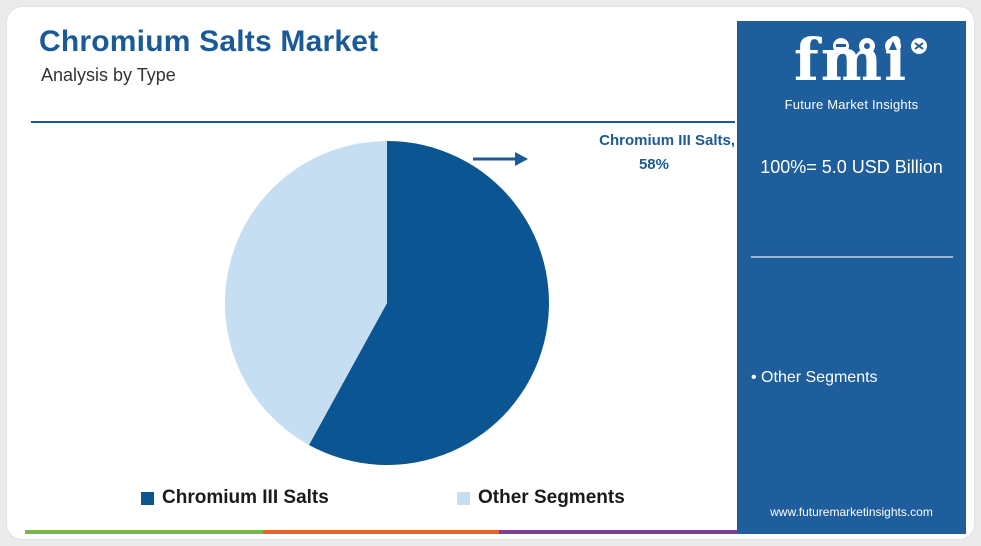 The image size is (981, 546). I want to click on pie-slice-other-segments, so click(306, 293).